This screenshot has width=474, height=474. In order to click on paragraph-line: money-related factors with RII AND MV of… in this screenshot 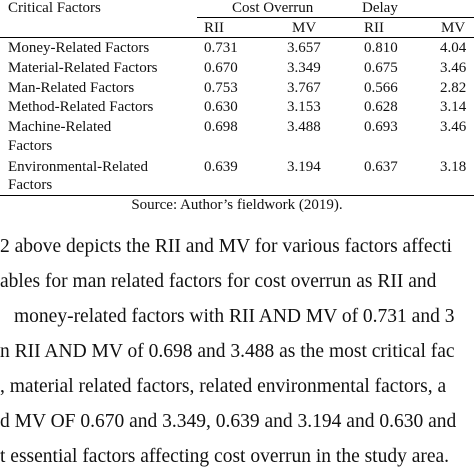, I will do `click(234, 316)`.